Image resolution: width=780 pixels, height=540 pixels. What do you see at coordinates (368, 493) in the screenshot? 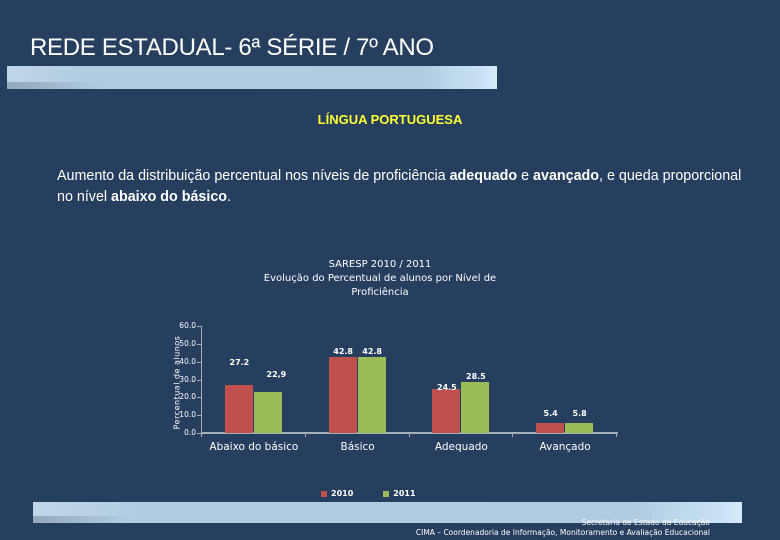
I see `chart-legend: 2010 2011` at bounding box center [368, 493].